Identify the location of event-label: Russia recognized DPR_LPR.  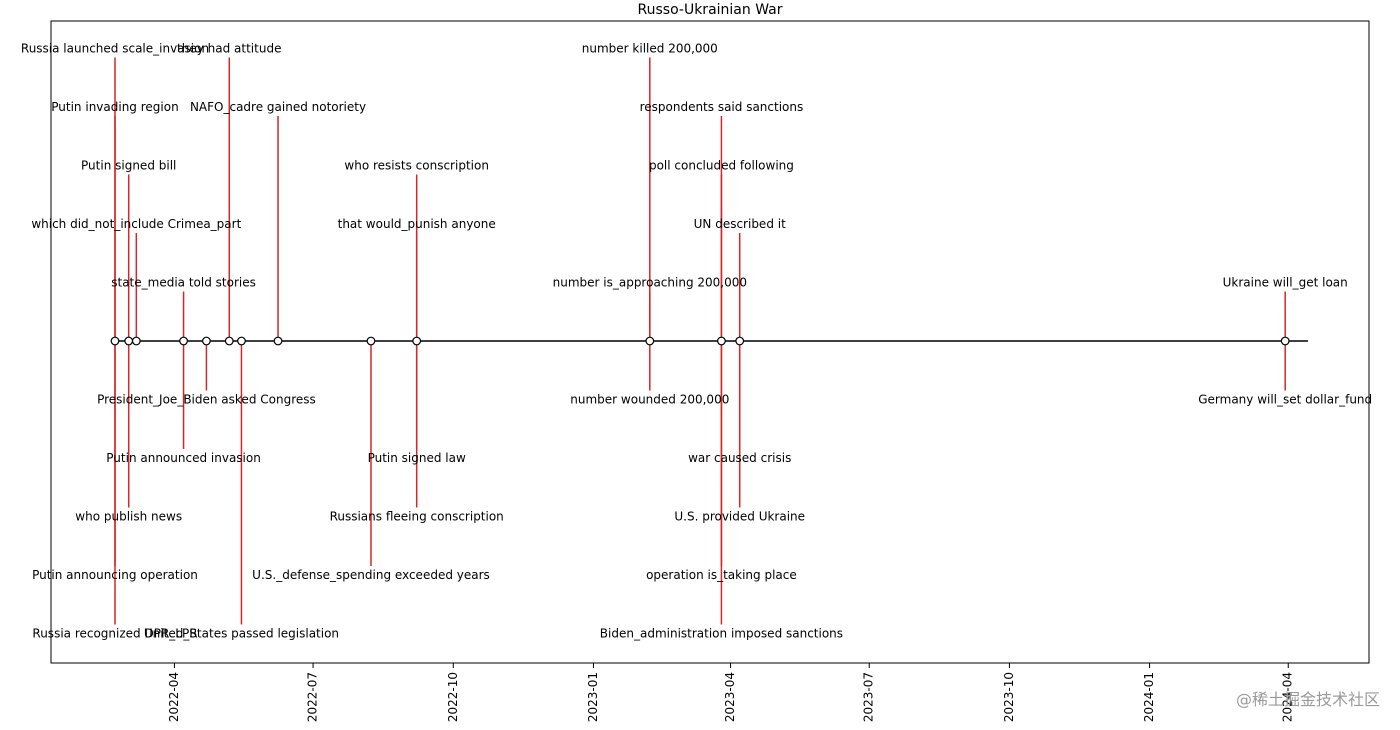
(114, 634).